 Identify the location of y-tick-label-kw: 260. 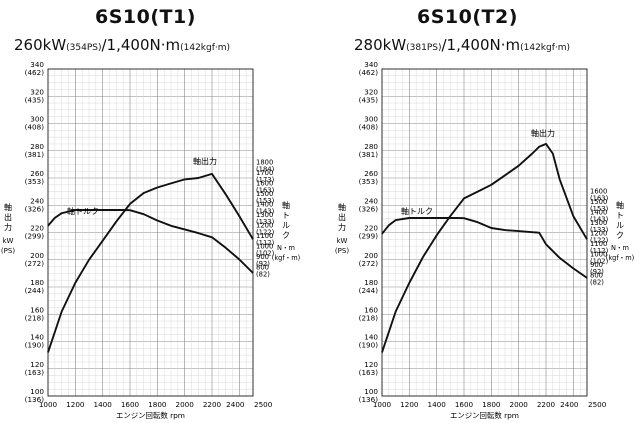
(37, 173).